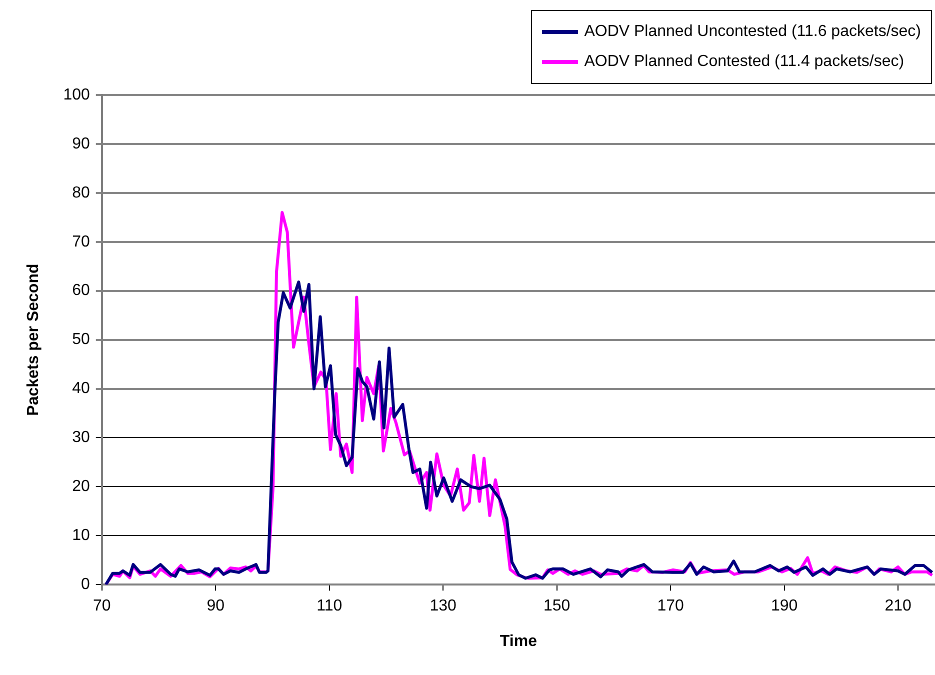 Image resolution: width=935 pixels, height=675 pixels. What do you see at coordinates (329, 606) in the screenshot?
I see `x-tick-label: 110` at bounding box center [329, 606].